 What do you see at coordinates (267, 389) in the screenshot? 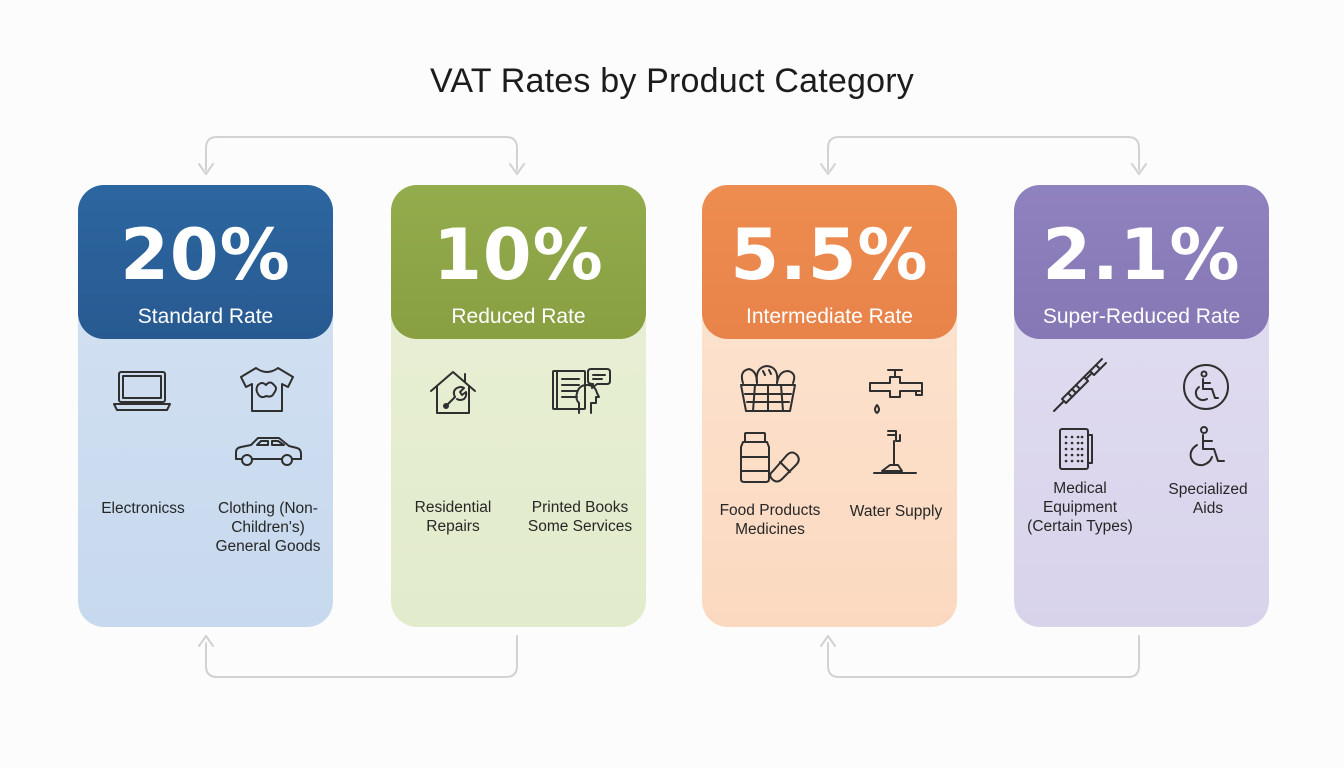
I see `t-shirt-icon` at bounding box center [267, 389].